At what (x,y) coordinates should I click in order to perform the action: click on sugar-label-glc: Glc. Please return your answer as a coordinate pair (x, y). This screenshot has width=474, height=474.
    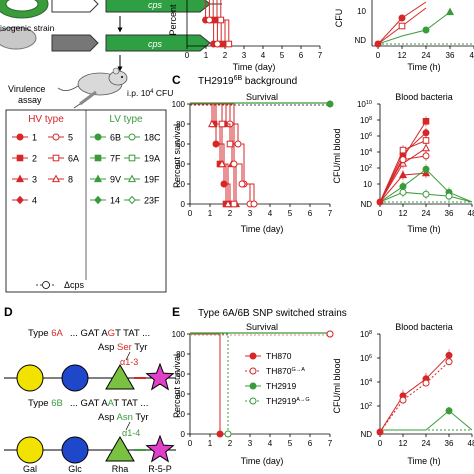
    Looking at the image, I should click on (75, 469).